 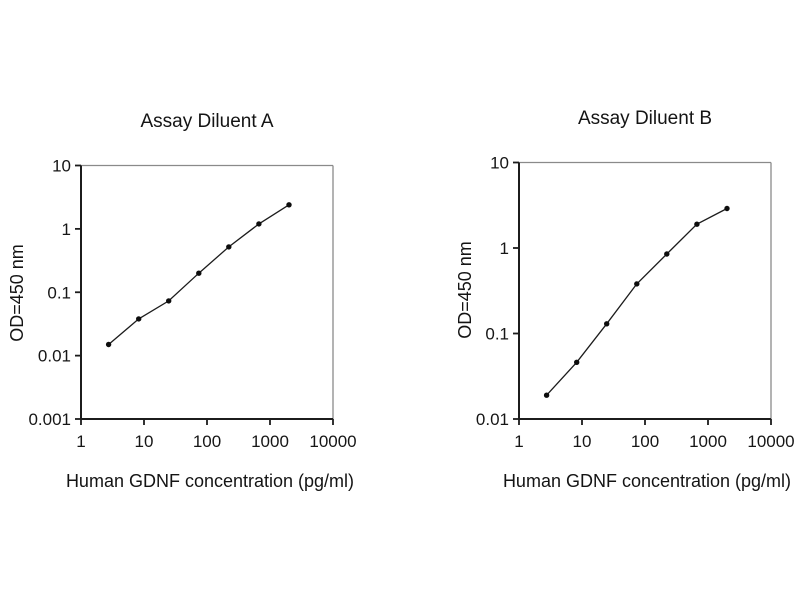 I want to click on chart-a-x-axis-label: Human GDNF concentration (pg/ml), so click(x=210, y=481).